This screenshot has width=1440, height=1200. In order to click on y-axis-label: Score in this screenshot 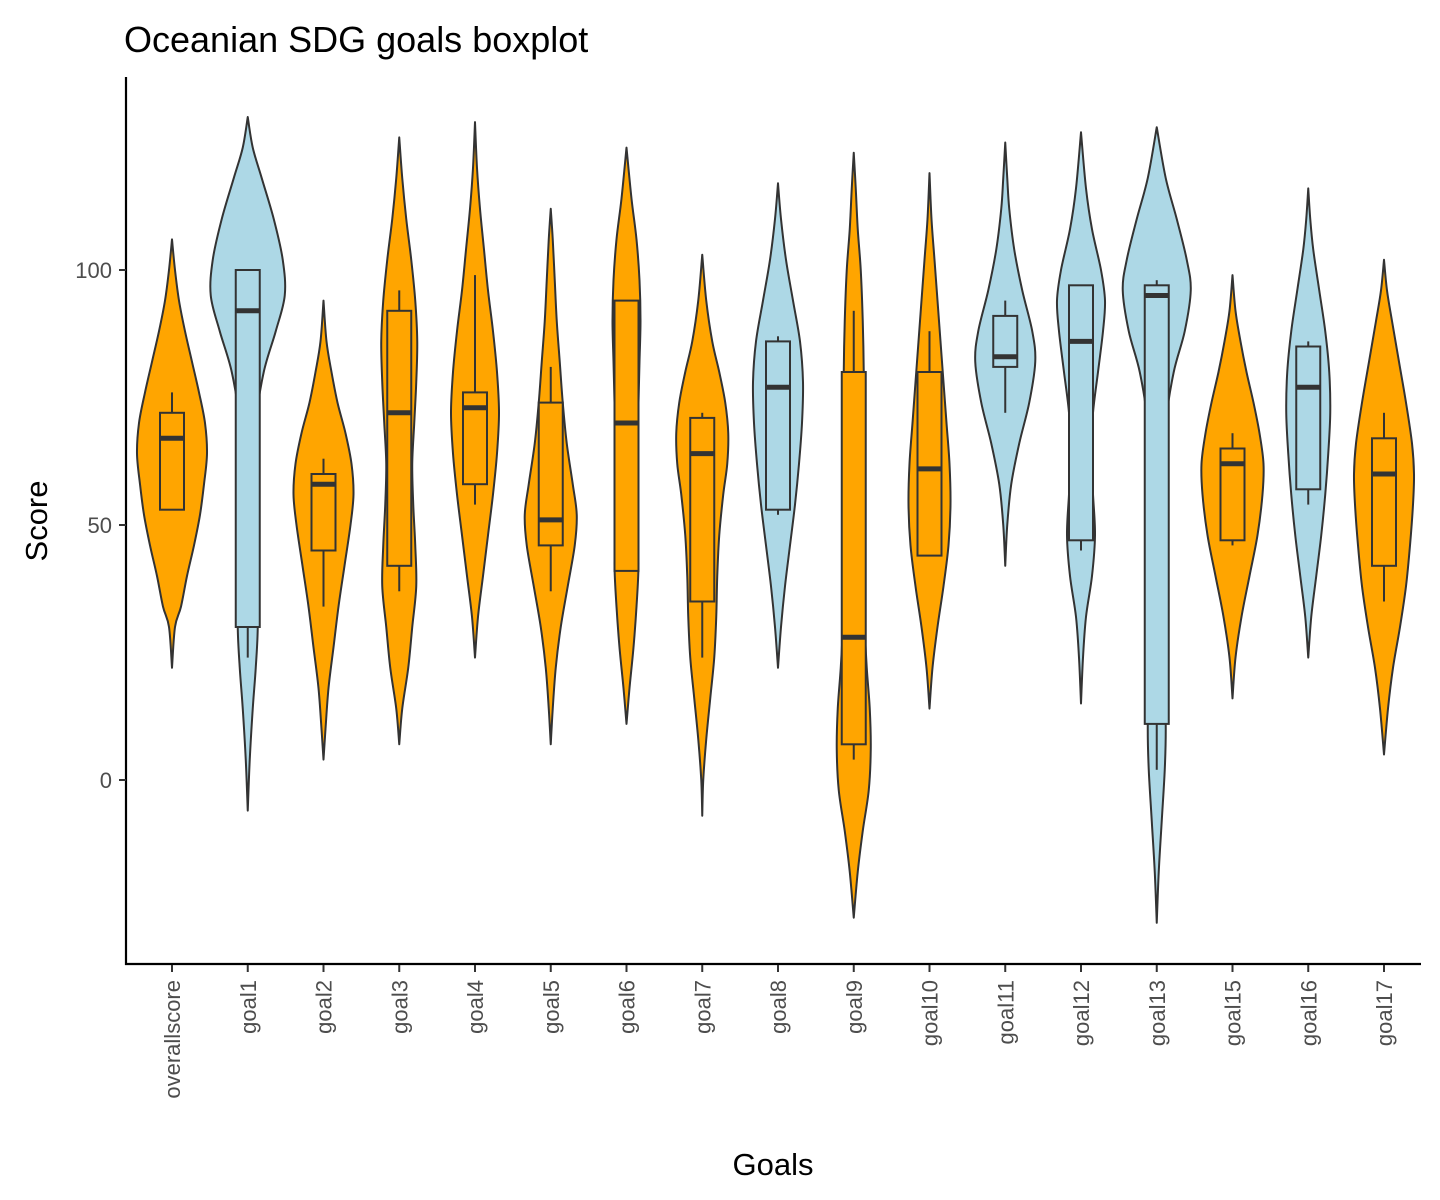, I will do `click(36, 521)`.